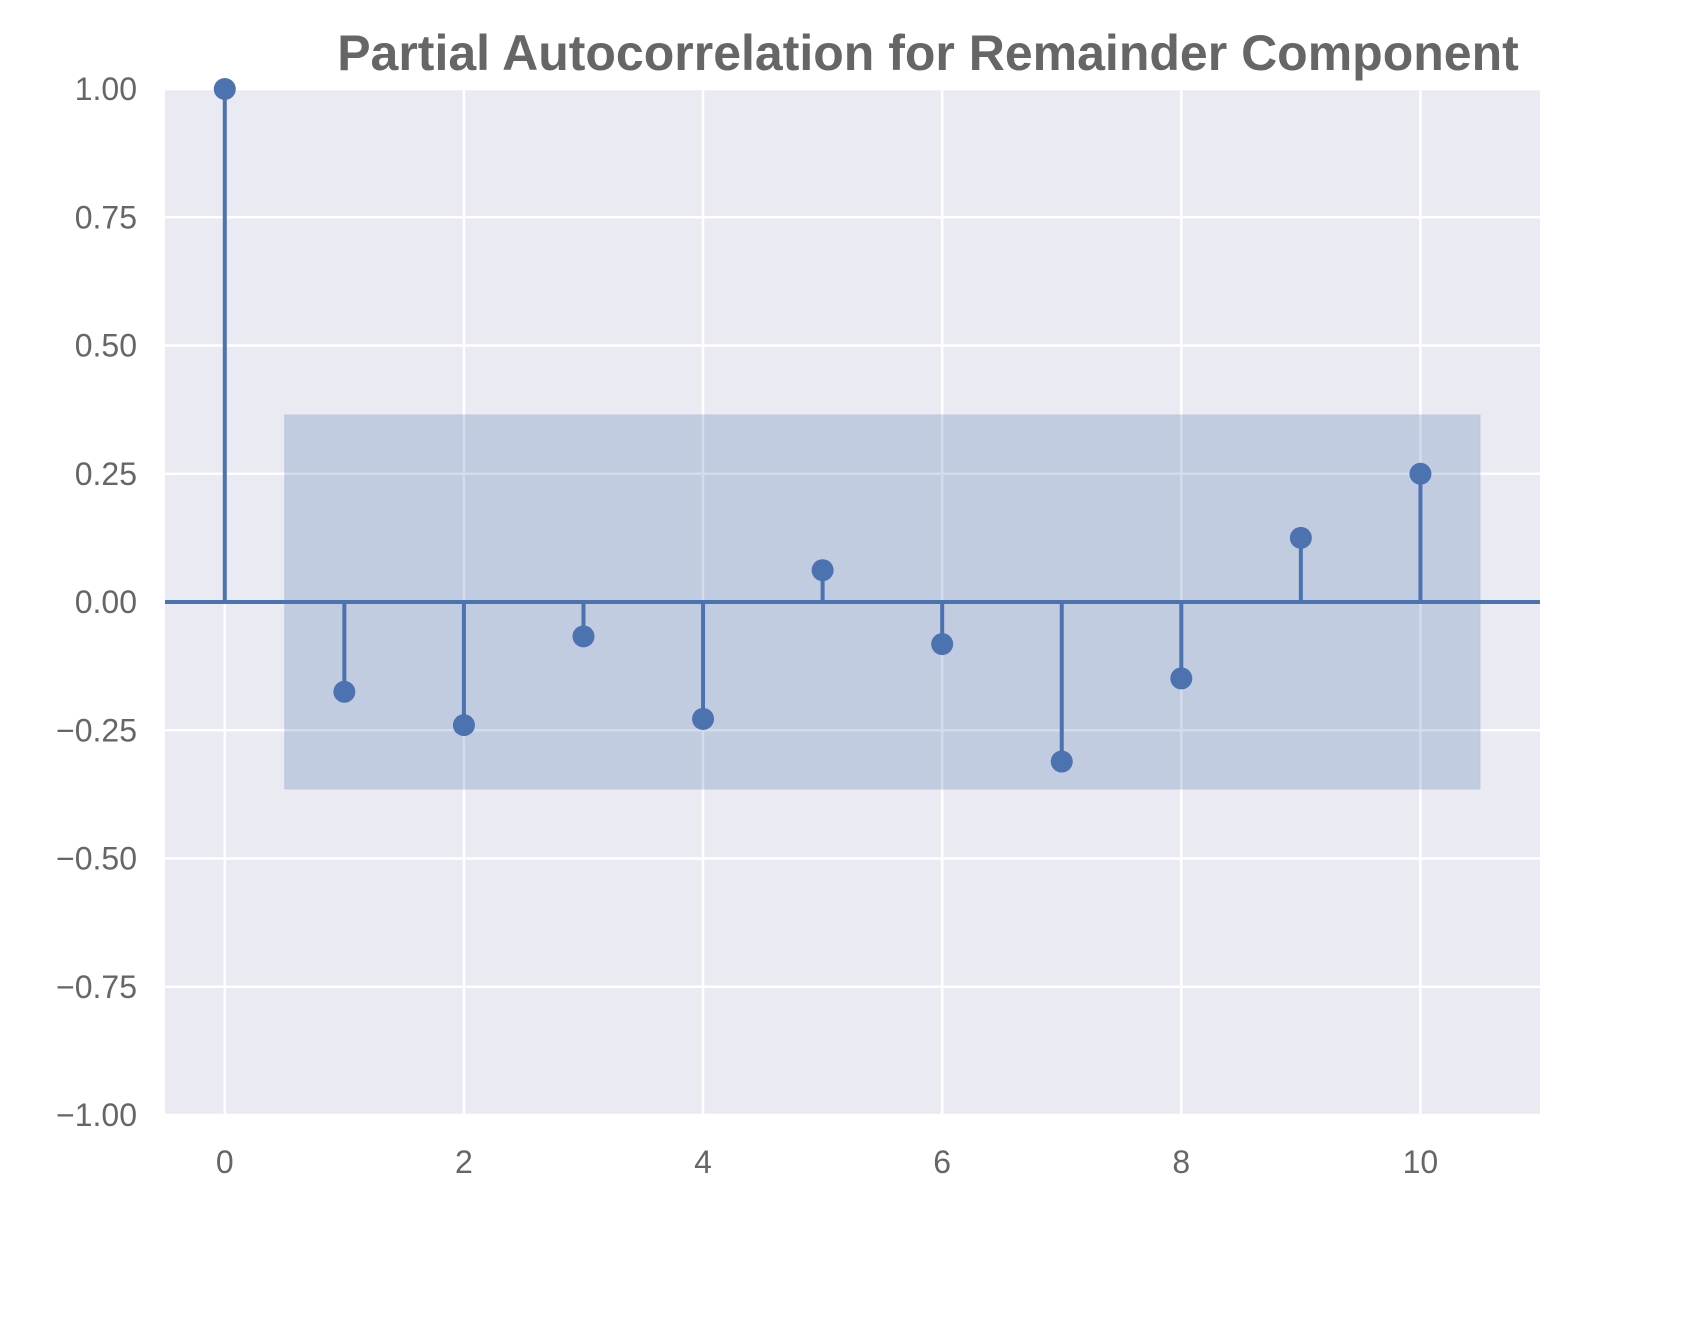 This screenshot has height=1318, width=1692. What do you see at coordinates (106, 89) in the screenshot?
I see `y-tick-label: 1.00` at bounding box center [106, 89].